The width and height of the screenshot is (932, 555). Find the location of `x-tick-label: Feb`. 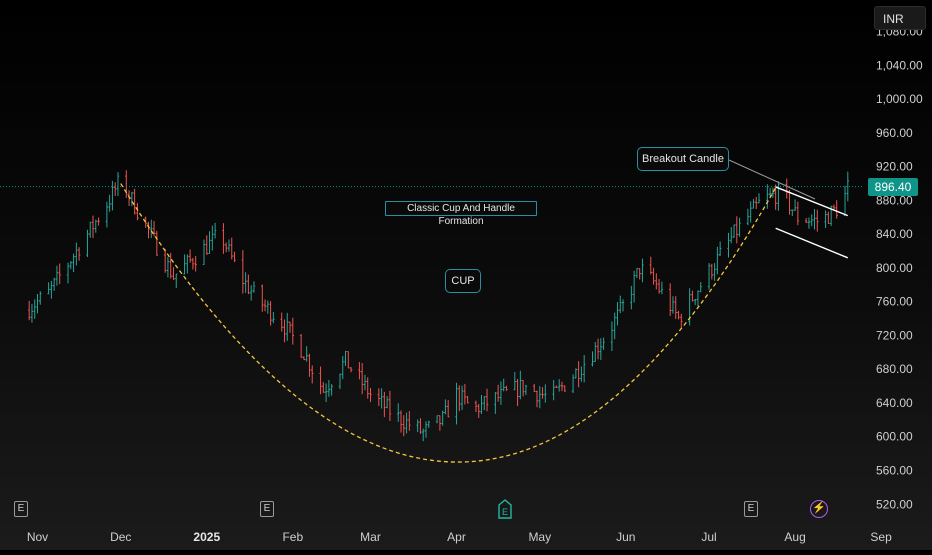

x-tick-label: Feb is located at coordinates (292, 537).